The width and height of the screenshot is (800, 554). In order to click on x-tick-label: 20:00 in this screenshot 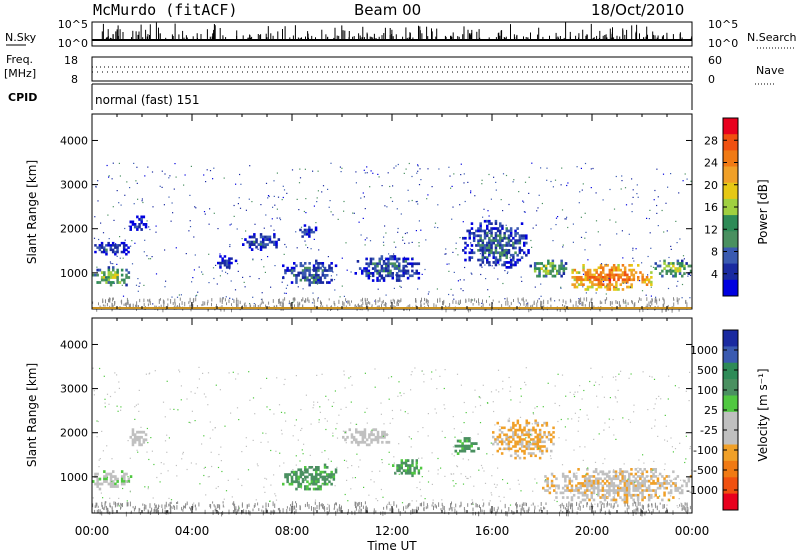, I will do `click(592, 531)`.